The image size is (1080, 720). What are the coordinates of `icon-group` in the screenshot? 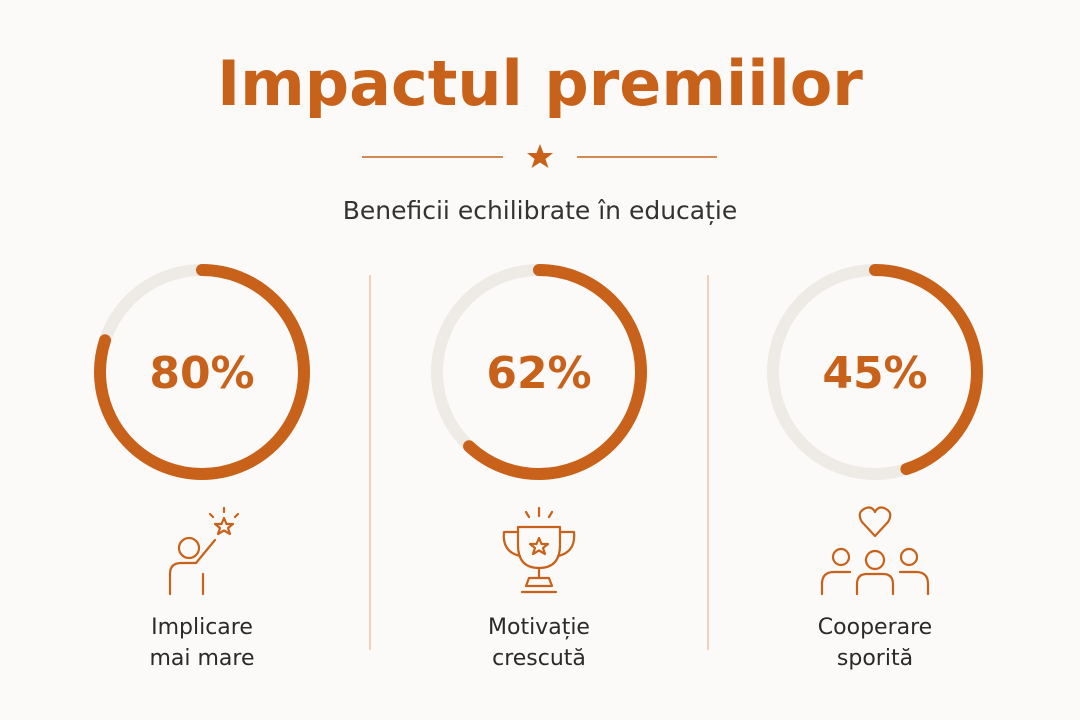 It's located at (875, 551).